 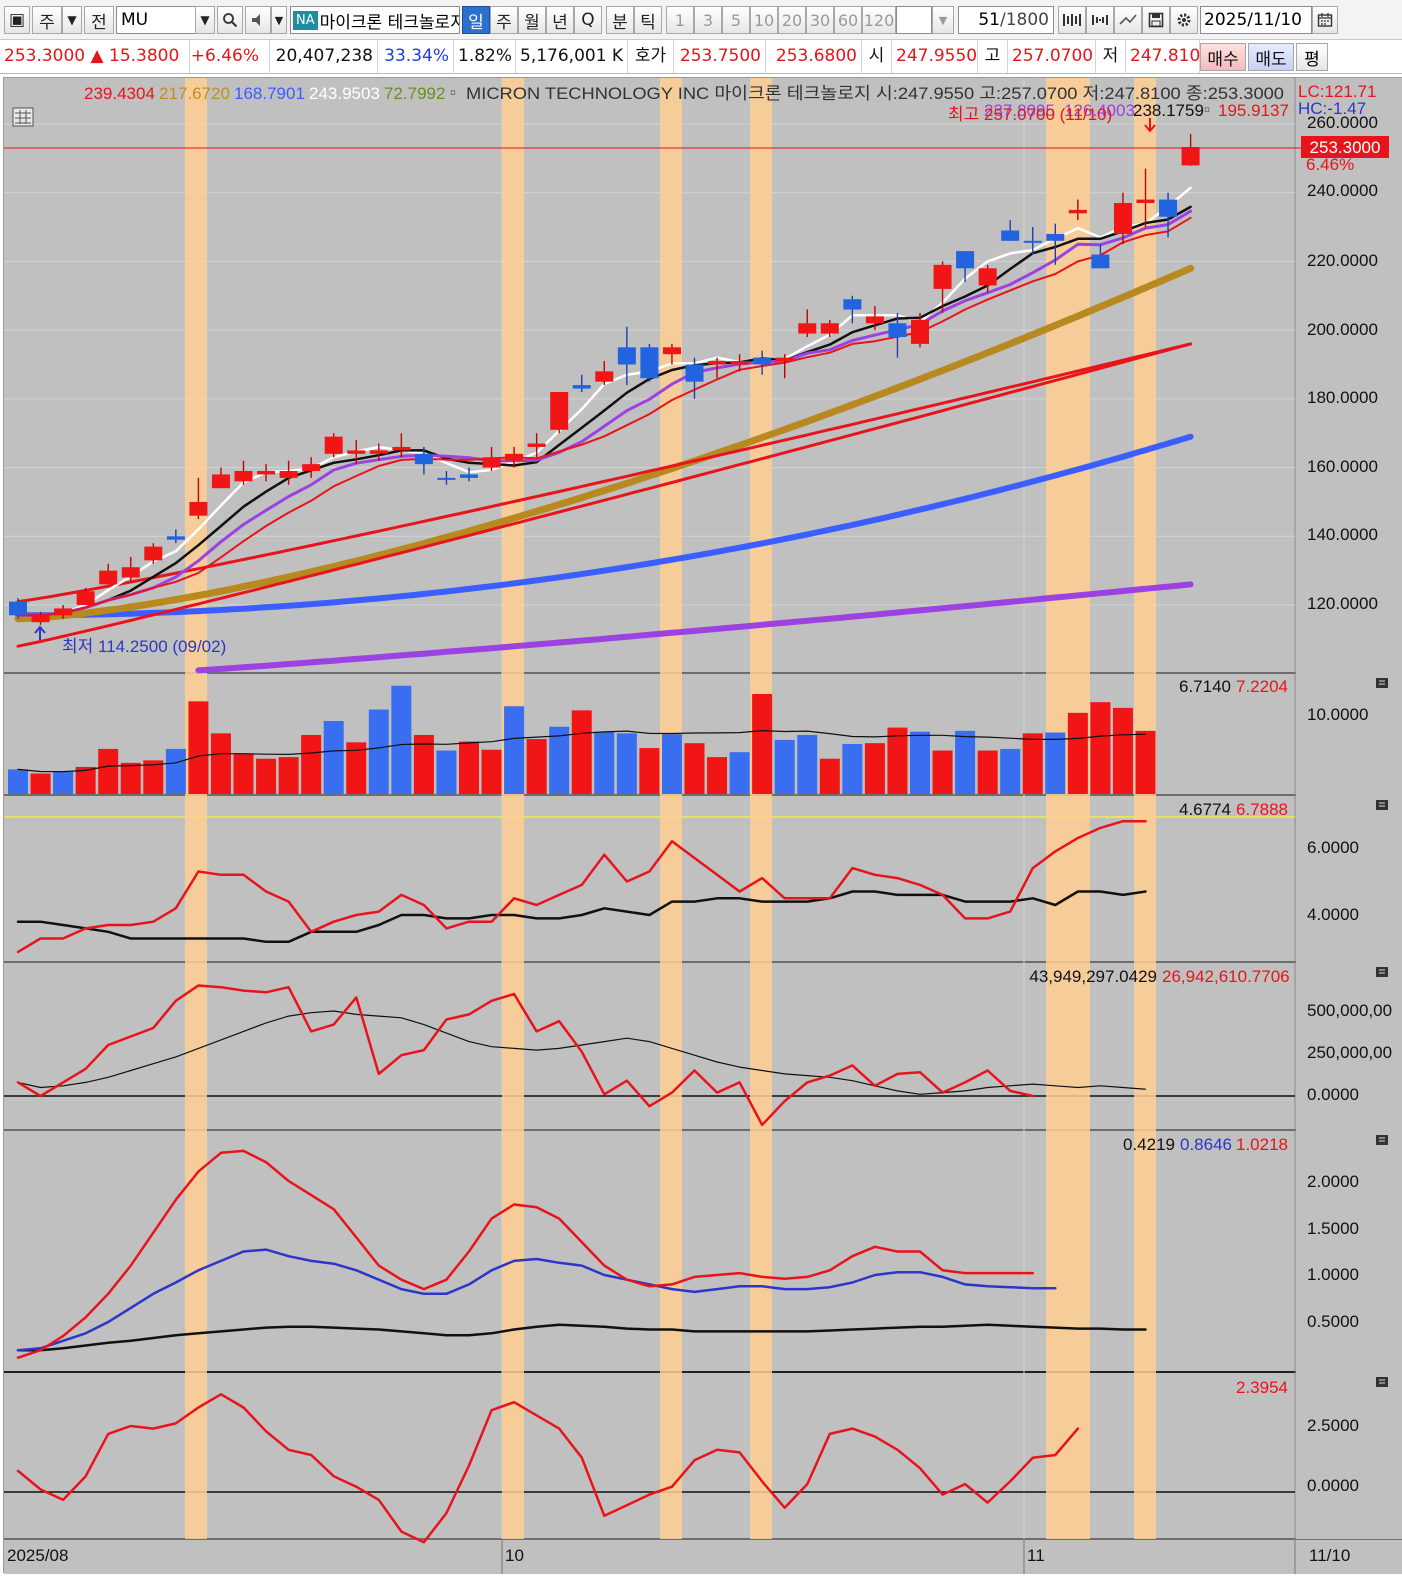 What do you see at coordinates (914, 20) in the screenshot?
I see `custom-interval-input` at bounding box center [914, 20].